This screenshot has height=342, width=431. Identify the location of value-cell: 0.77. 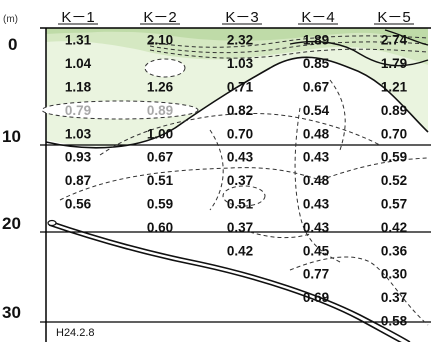
(316, 274).